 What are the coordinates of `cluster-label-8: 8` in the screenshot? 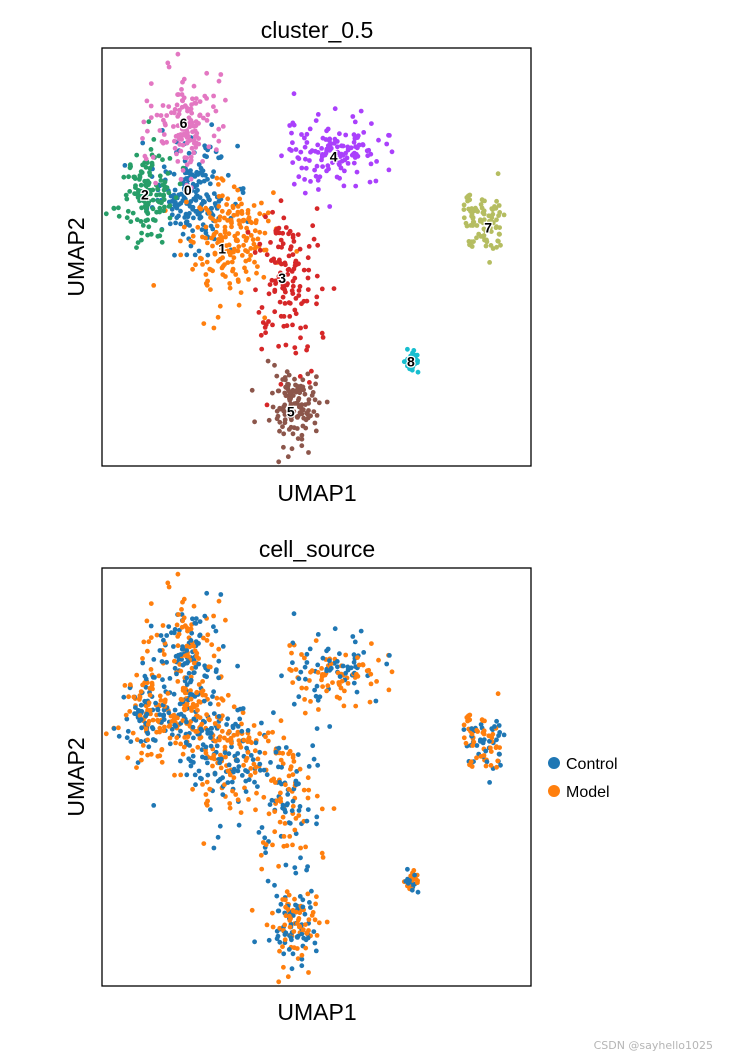 It's located at (411, 362).